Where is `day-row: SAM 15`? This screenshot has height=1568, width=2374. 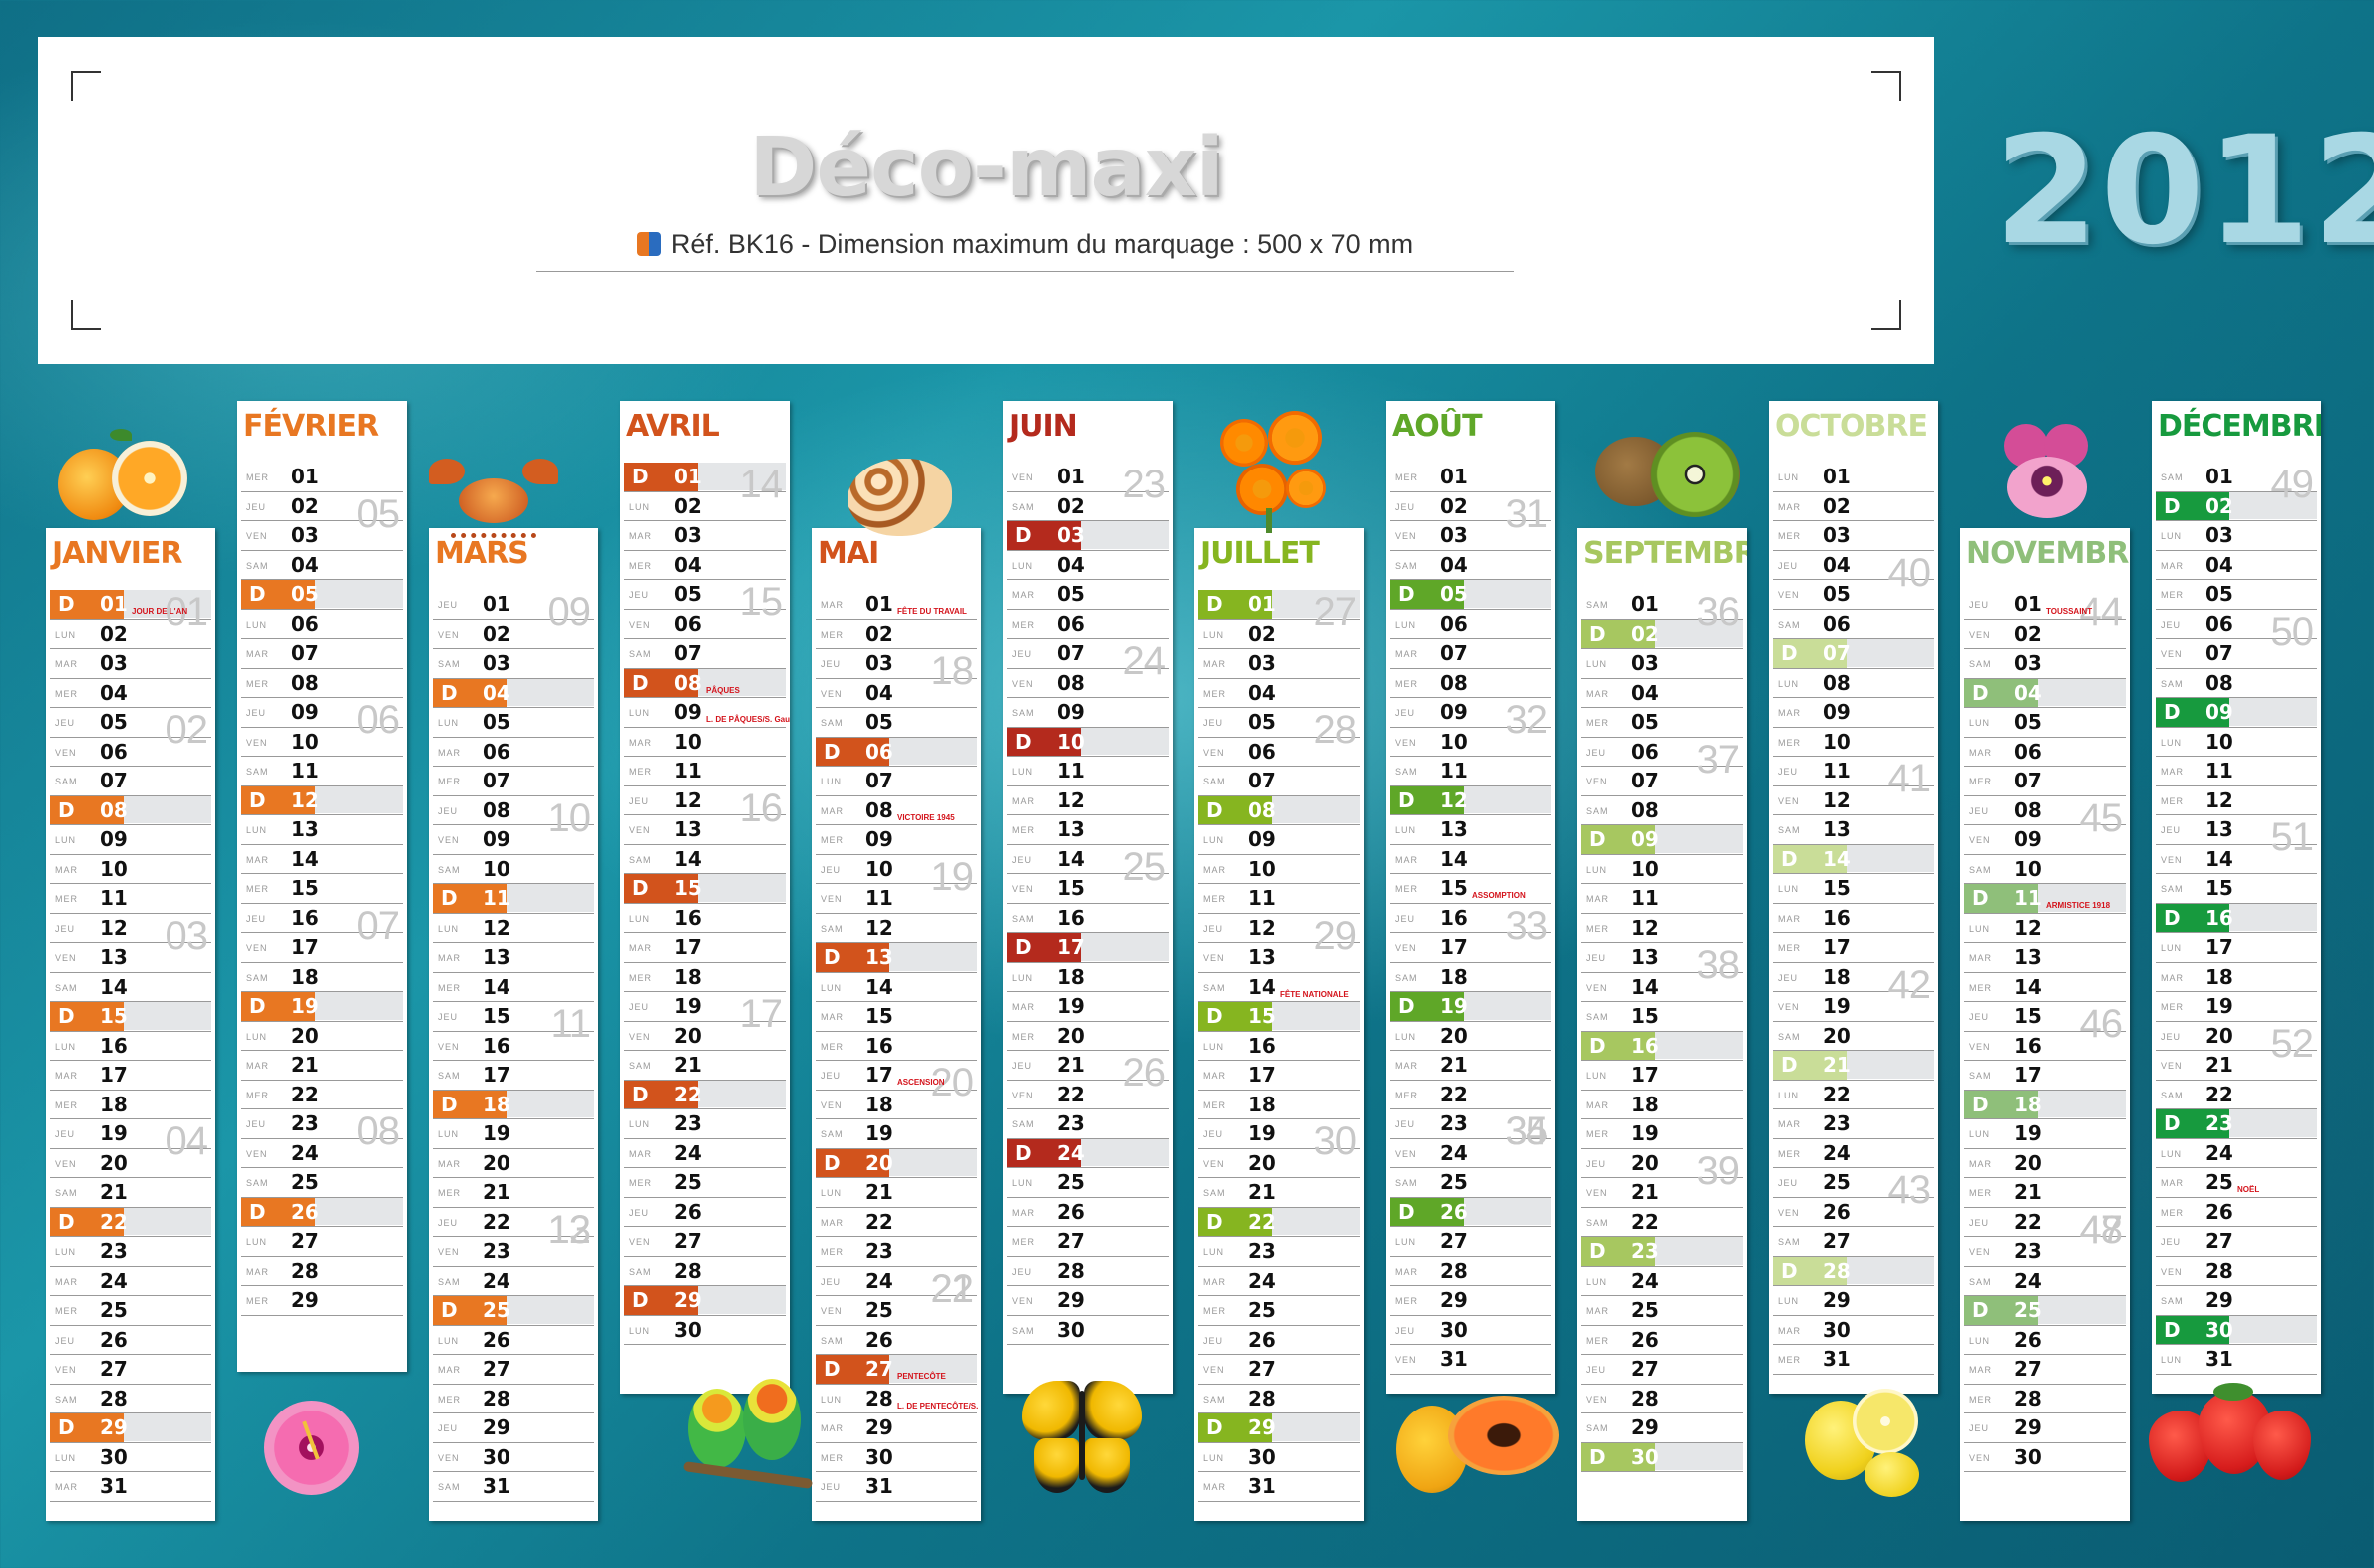
day-row: SAM 15 is located at coordinates (2236, 889).